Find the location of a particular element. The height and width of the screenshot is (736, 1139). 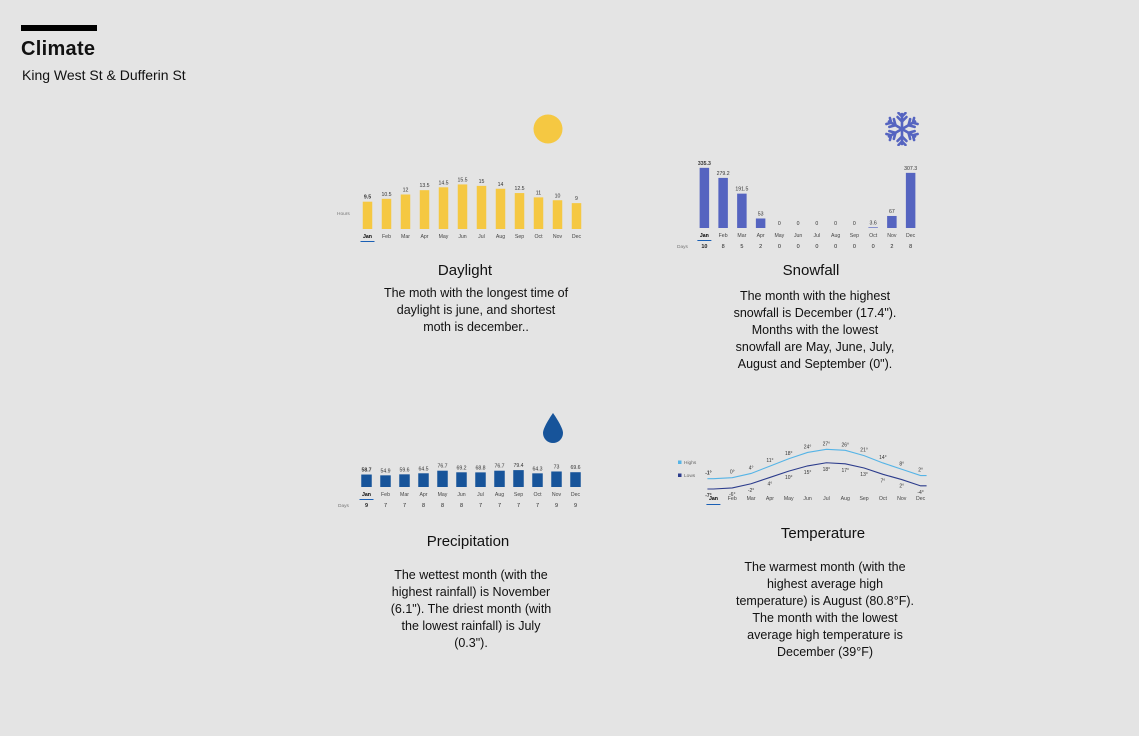

selected-month-underline-precipitation is located at coordinates (366, 499).